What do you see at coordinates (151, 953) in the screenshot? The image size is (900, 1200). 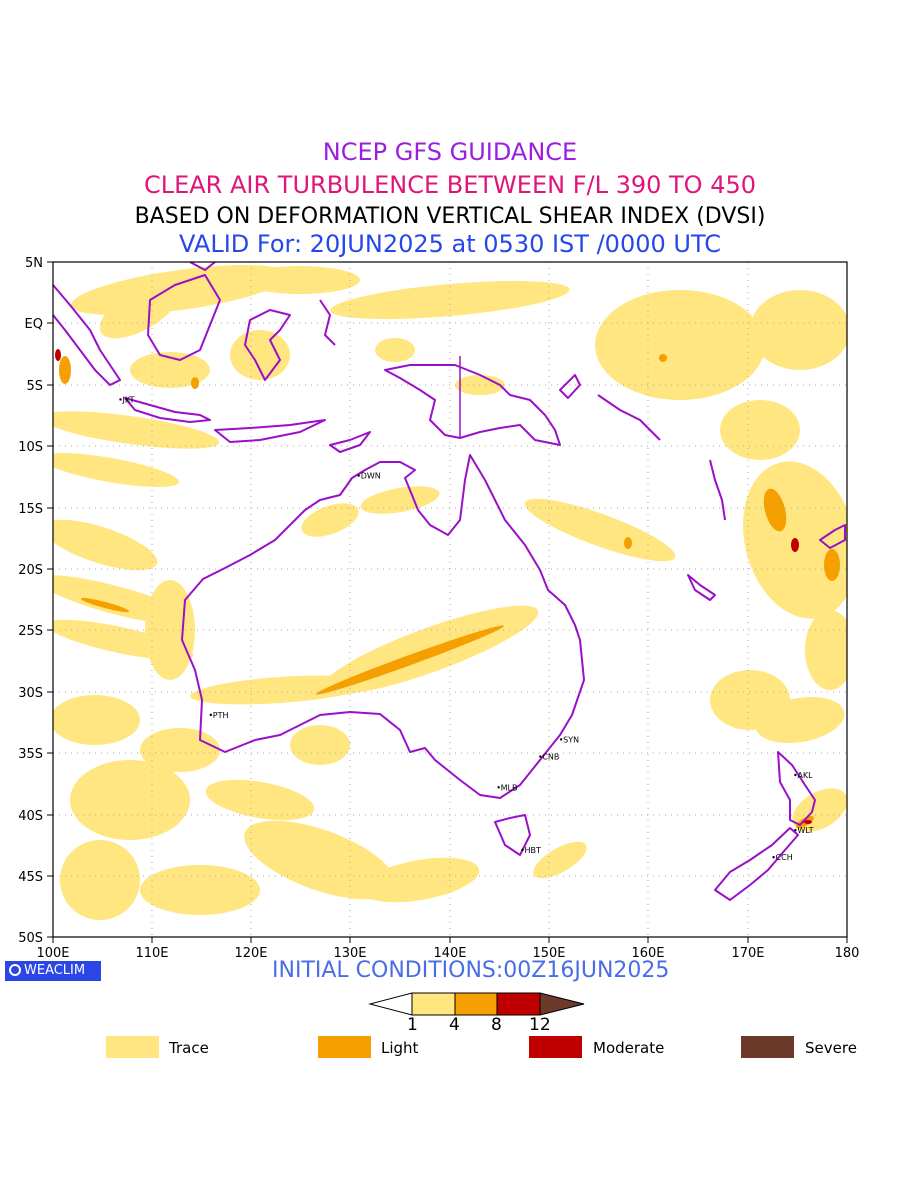 I see `lon-label: 110E` at bounding box center [151, 953].